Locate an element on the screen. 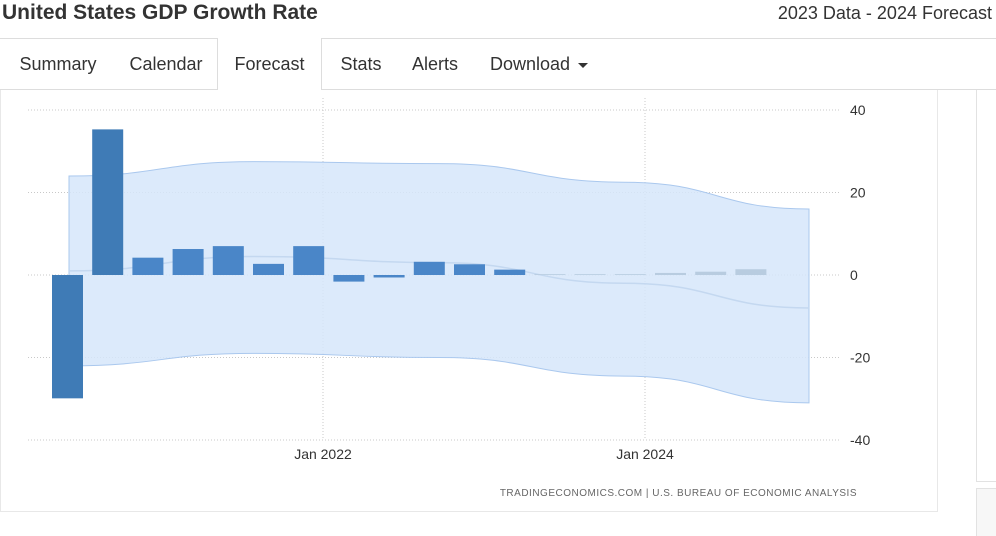 The image size is (996, 536). side-panel is located at coordinates (986, 286).